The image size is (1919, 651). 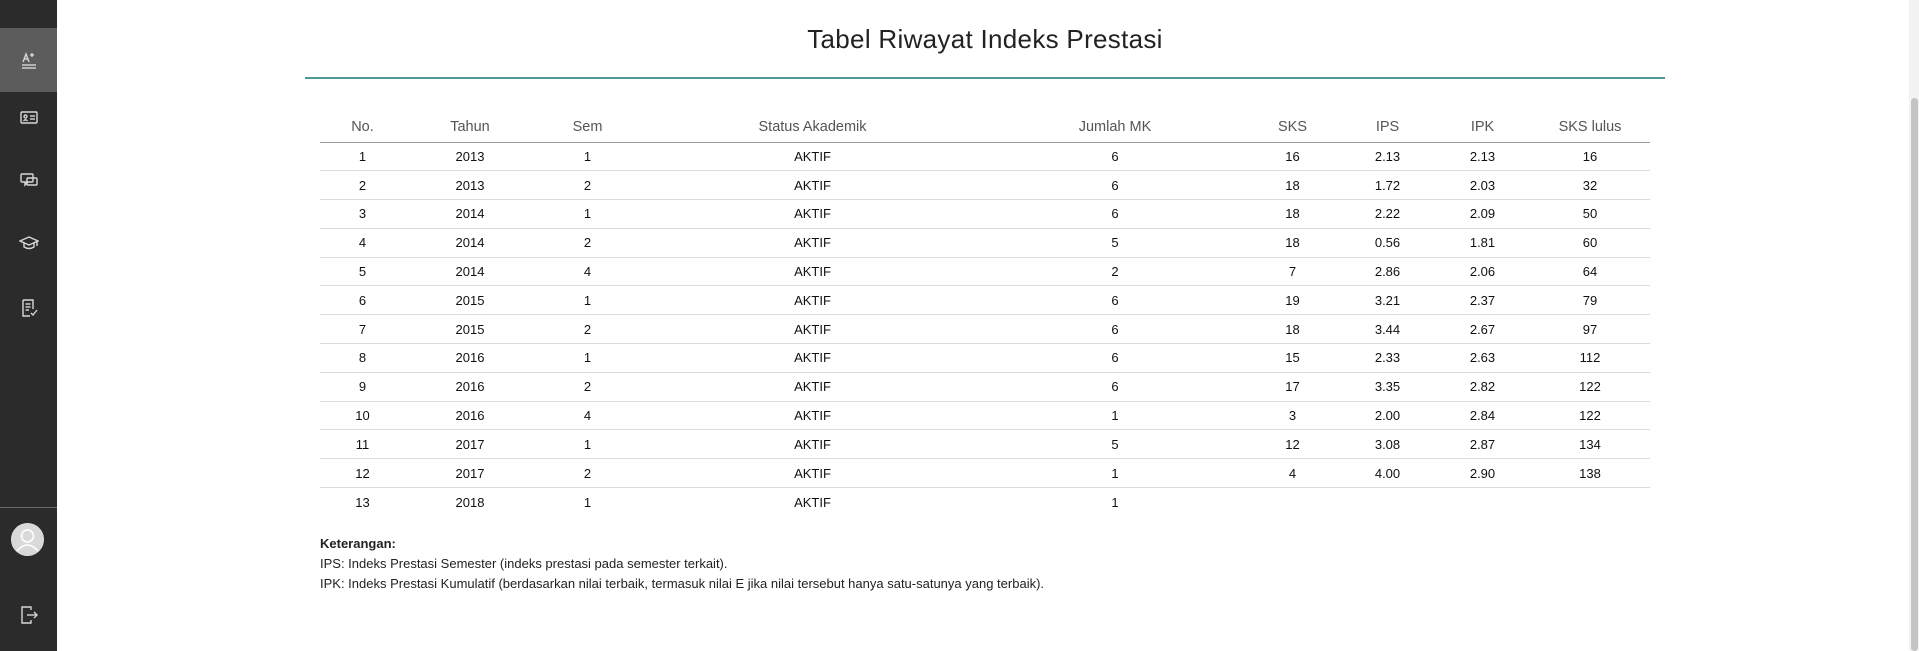 I want to click on table-cell: 2.84, so click(x=1482, y=416).